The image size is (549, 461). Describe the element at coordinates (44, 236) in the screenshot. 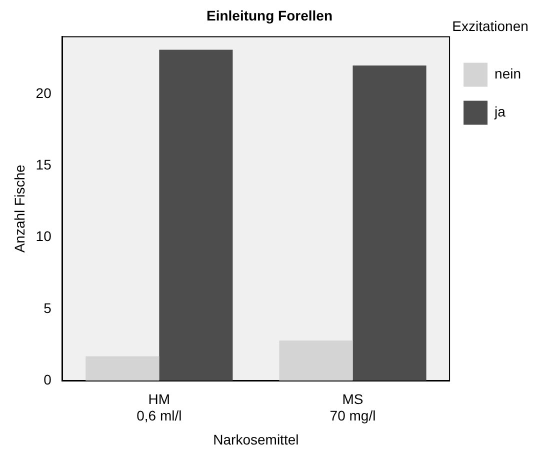

I see `y-tick-label: 10` at that location.